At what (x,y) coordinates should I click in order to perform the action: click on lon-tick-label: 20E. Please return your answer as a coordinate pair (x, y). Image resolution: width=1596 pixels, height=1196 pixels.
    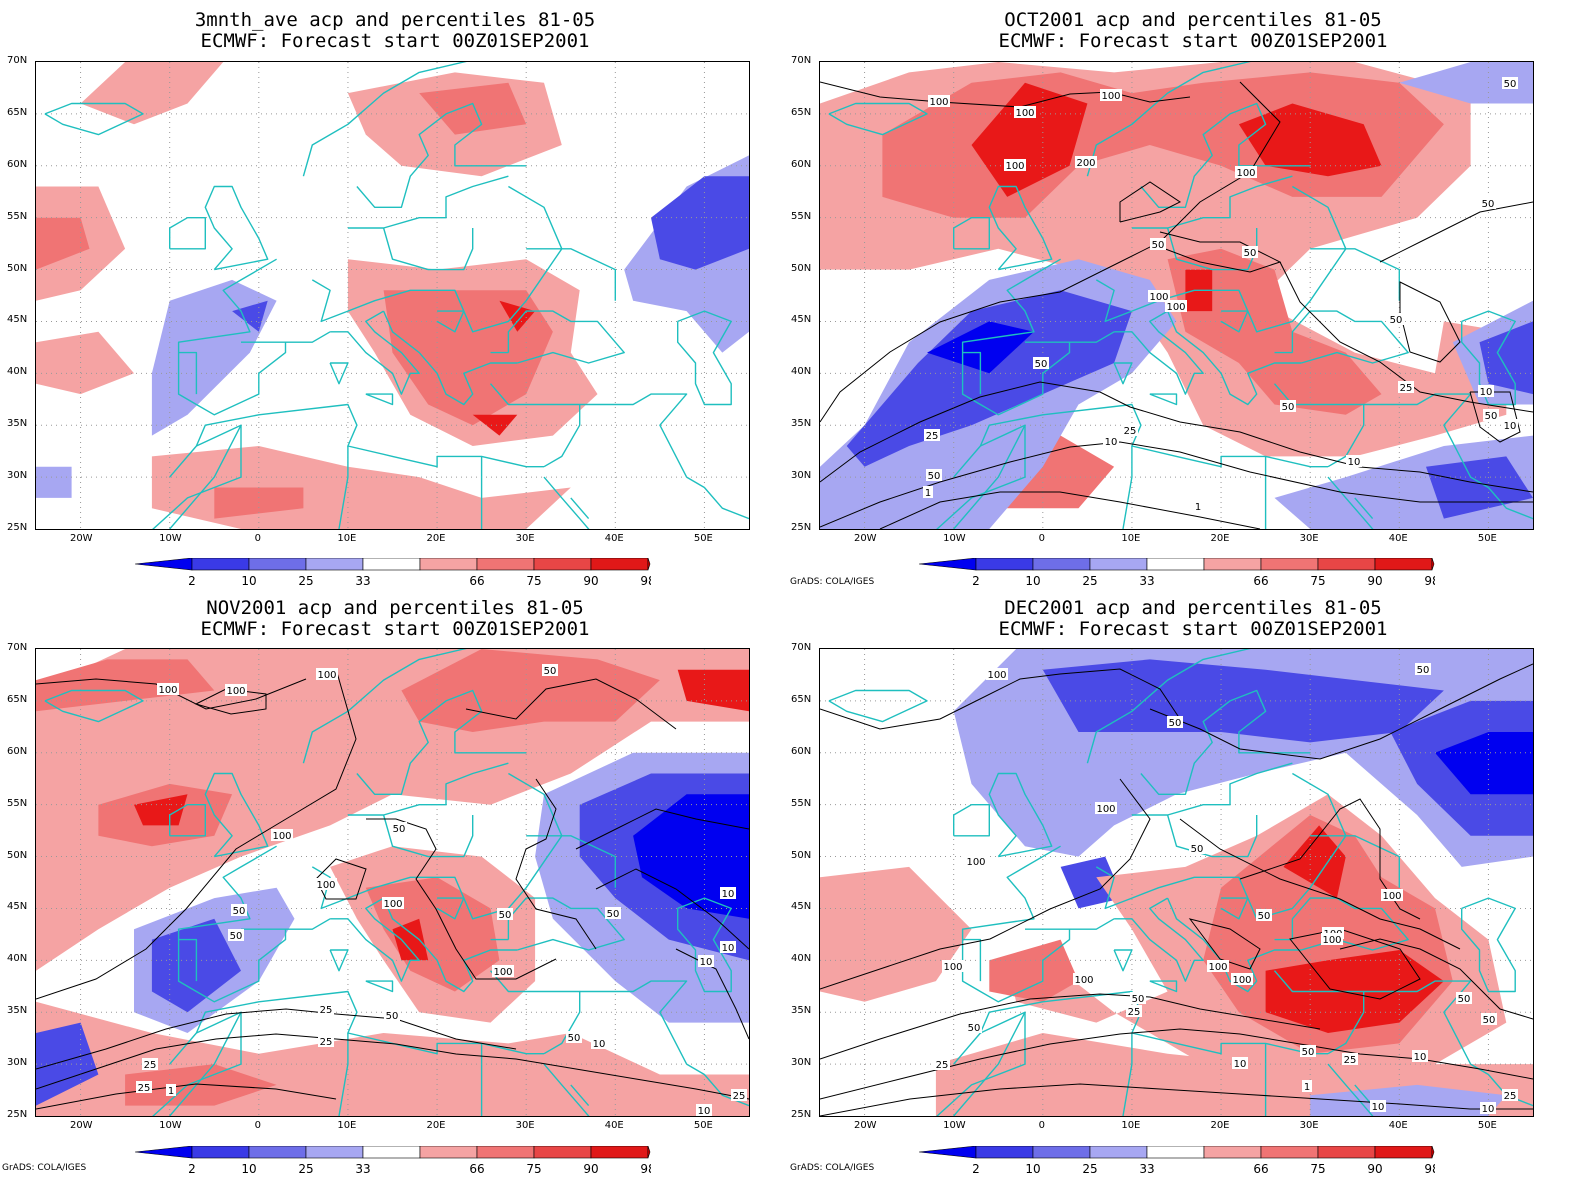
    Looking at the image, I should click on (436, 538).